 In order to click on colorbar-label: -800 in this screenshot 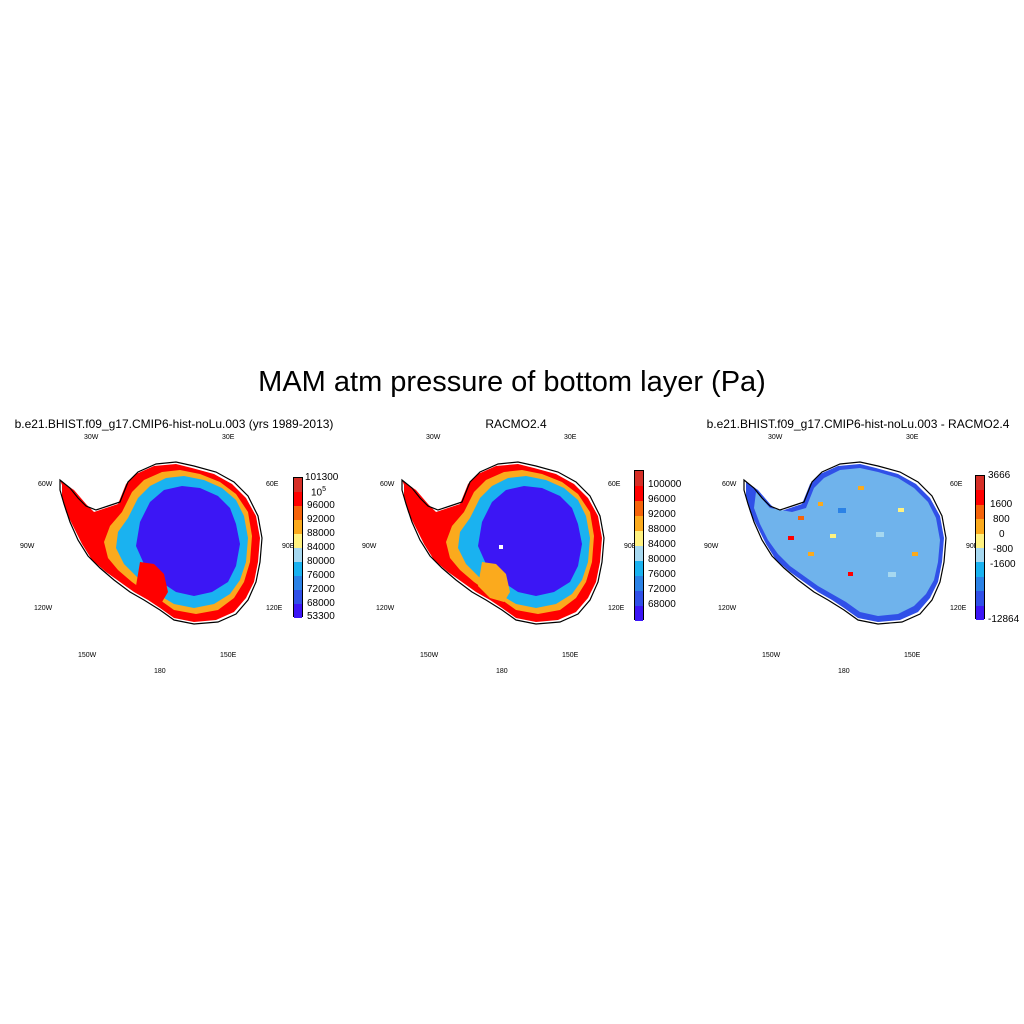, I will do `click(1003, 549)`.